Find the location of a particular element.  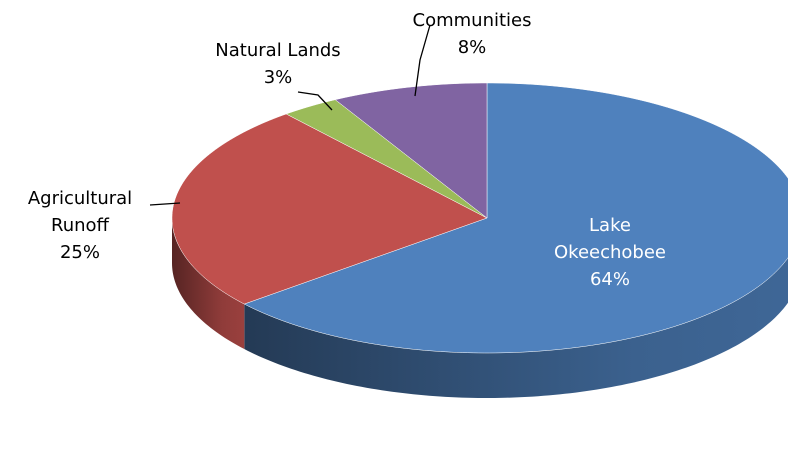

category-label: Agricultural Runoff is located at coordinates (80, 212).